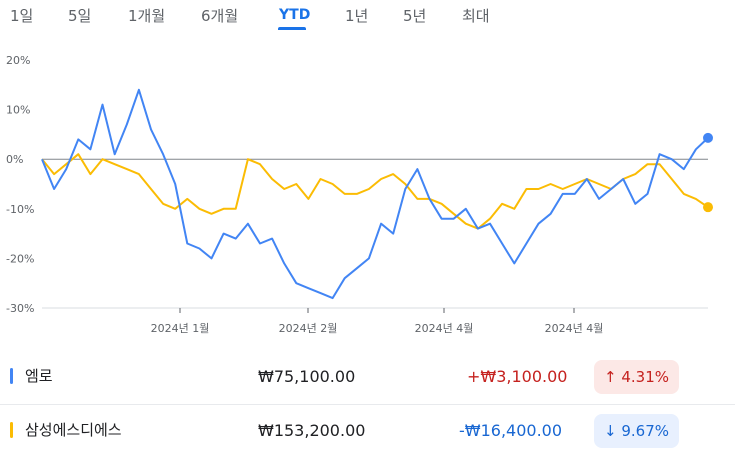 The height and width of the screenshot is (458, 735). I want to click on active-tab-indicator, so click(292, 28).